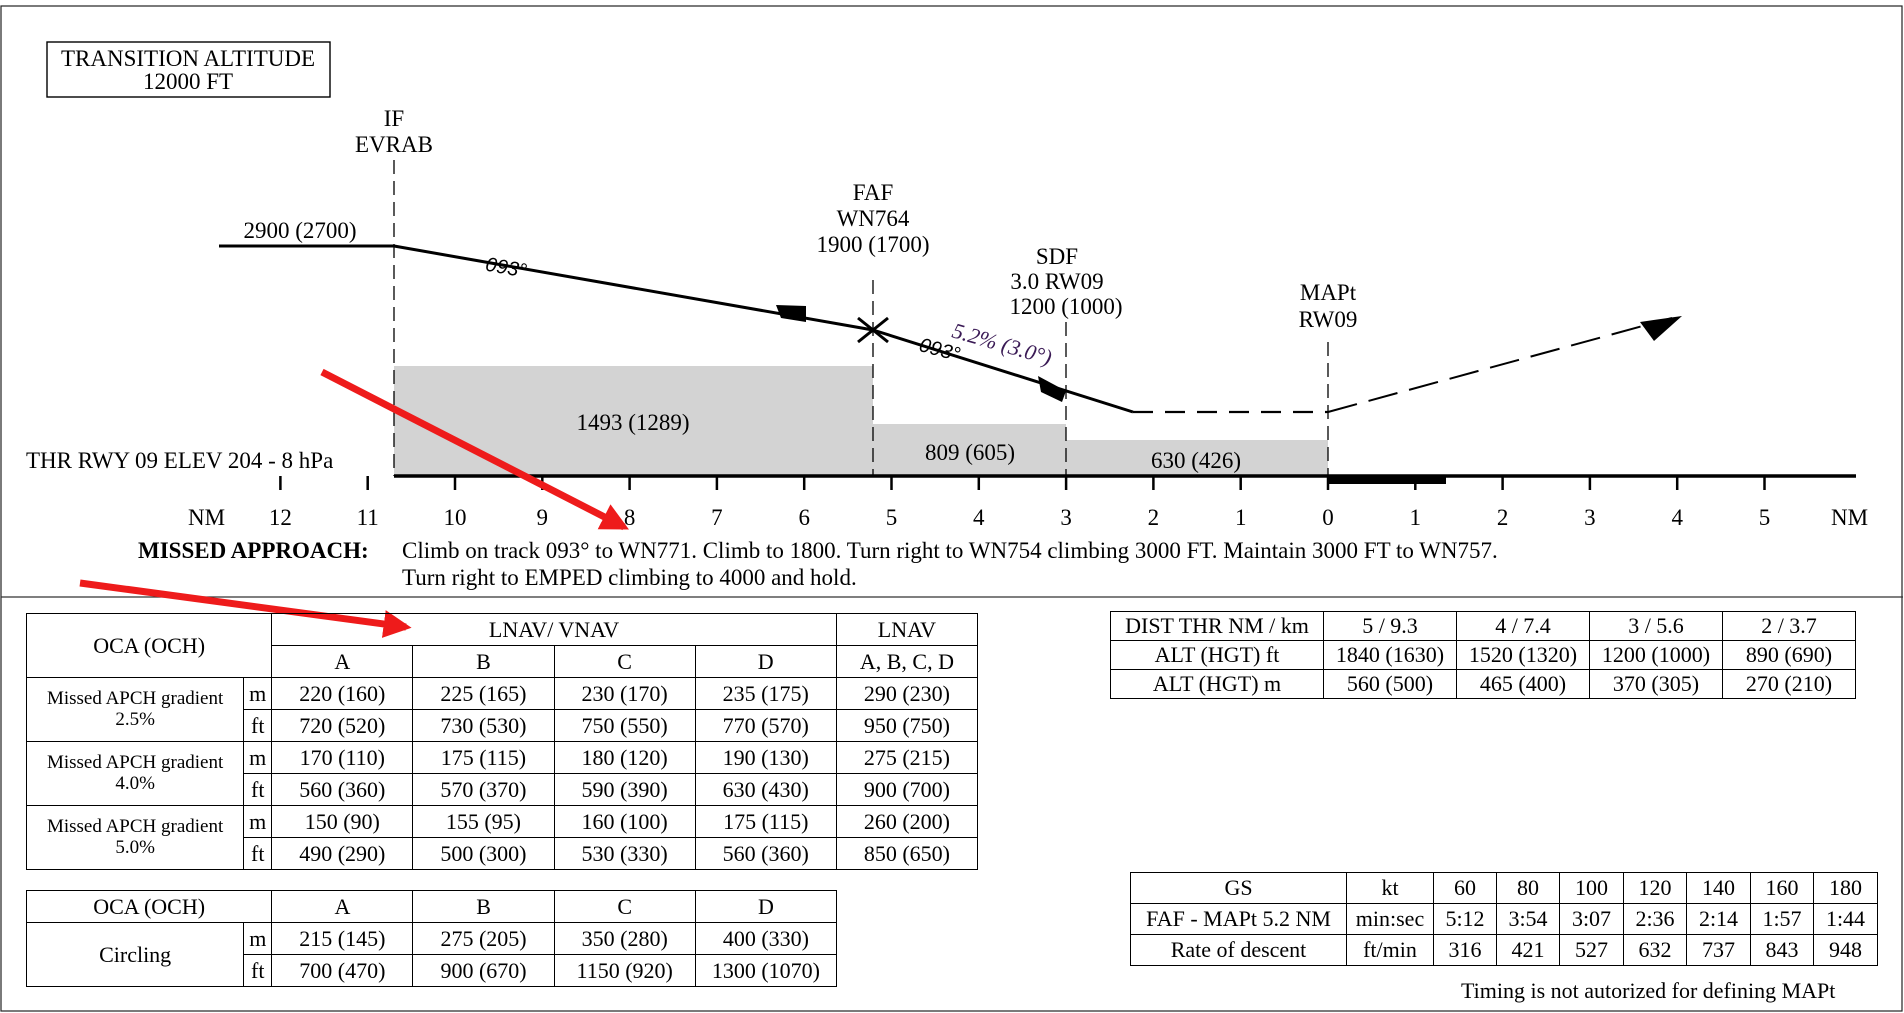 This screenshot has width=1904, height=1013. What do you see at coordinates (1591, 888) in the screenshot?
I see `gs-header-cell: 100` at bounding box center [1591, 888].